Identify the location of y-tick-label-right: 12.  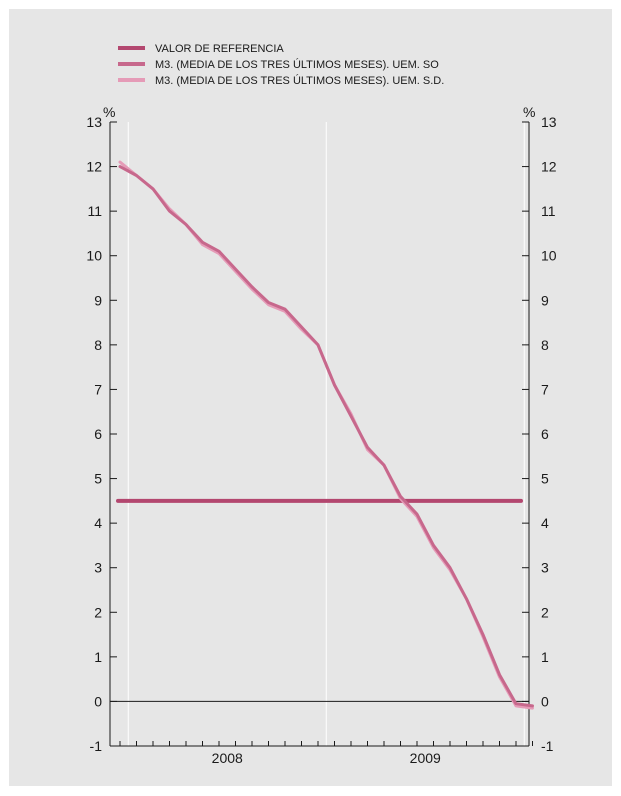
(549, 167).